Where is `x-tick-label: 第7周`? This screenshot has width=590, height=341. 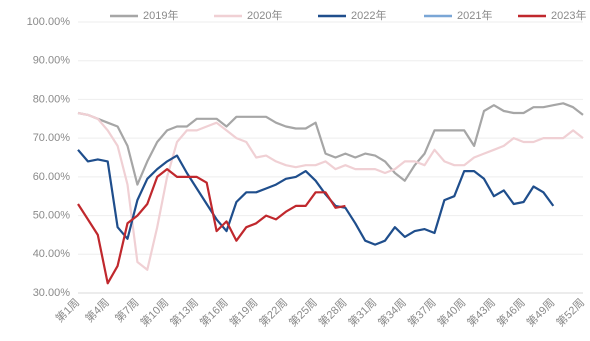
x-tick-label: 第7周 is located at coordinates (127, 310).